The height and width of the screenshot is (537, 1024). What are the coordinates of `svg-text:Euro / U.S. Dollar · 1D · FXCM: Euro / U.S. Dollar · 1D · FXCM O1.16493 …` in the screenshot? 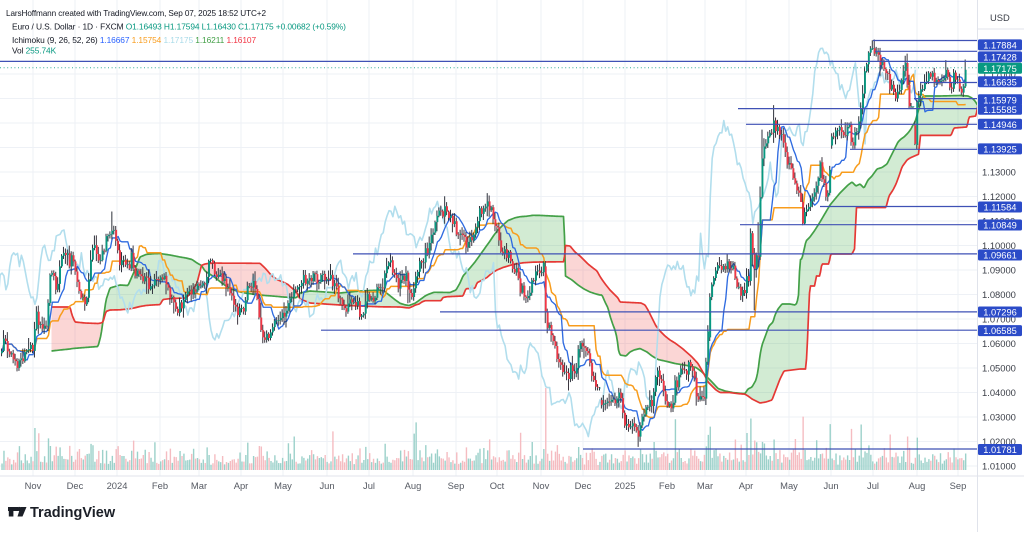 It's located at (179, 26).